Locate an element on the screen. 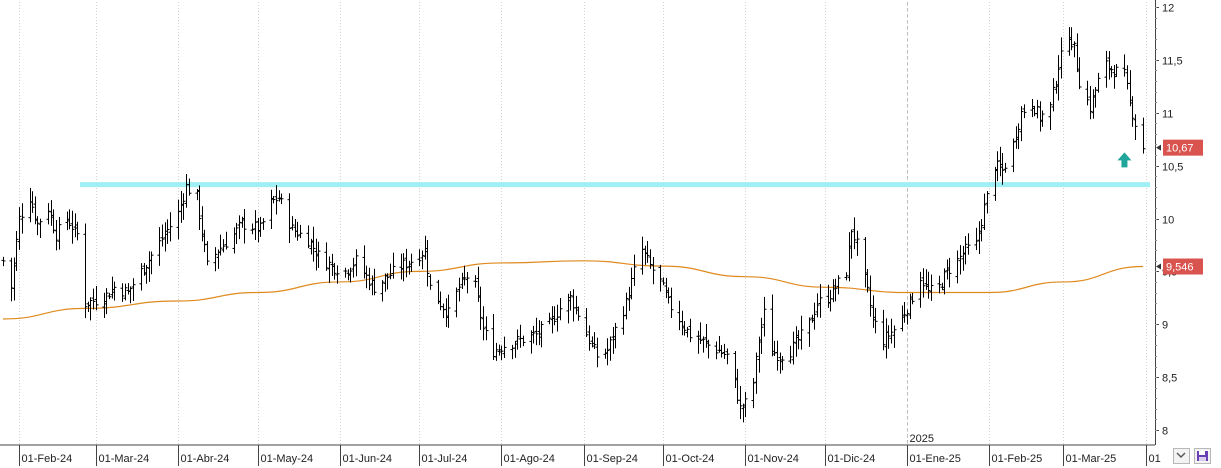 This screenshot has height=468, width=1221. moving-average-line is located at coordinates (573, 290).